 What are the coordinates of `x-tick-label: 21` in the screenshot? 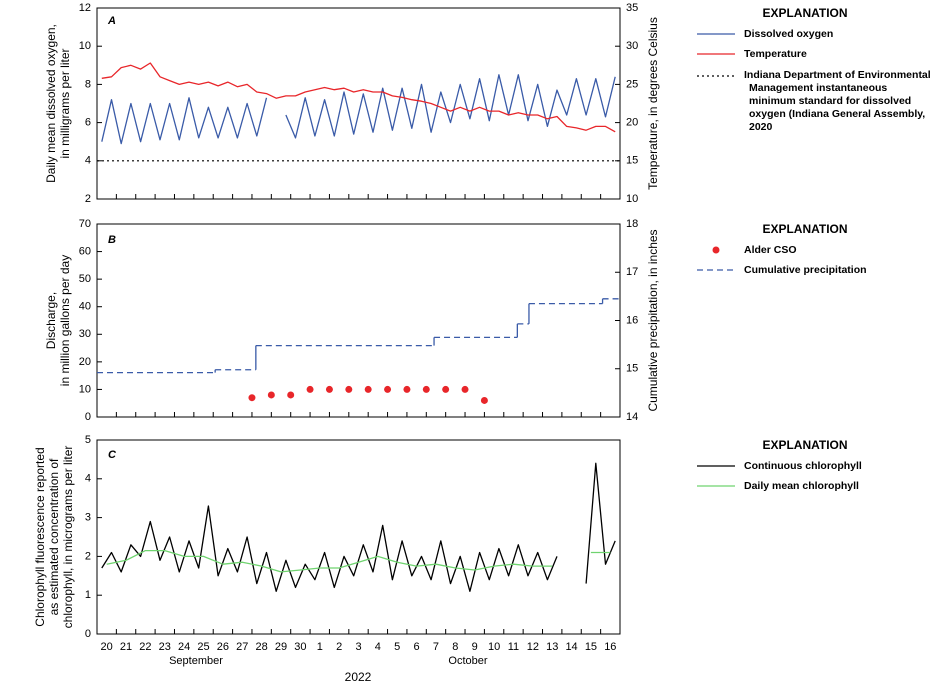 It's located at (126, 647).